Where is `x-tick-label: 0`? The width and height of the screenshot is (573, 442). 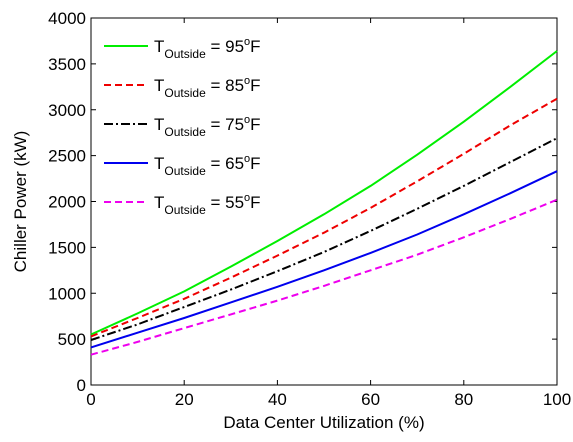
x-tick-label: 0 is located at coordinates (90, 399).